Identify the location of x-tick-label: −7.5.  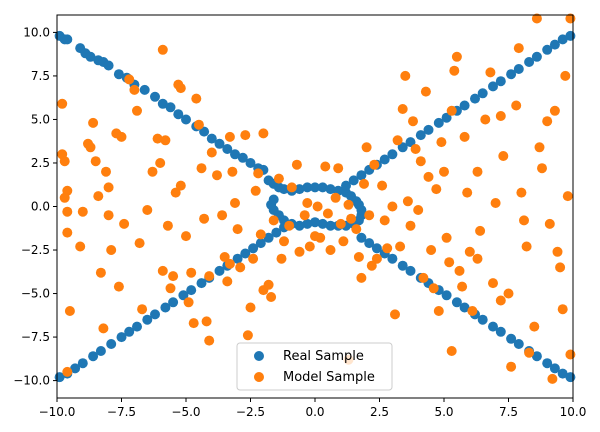
(121, 412).